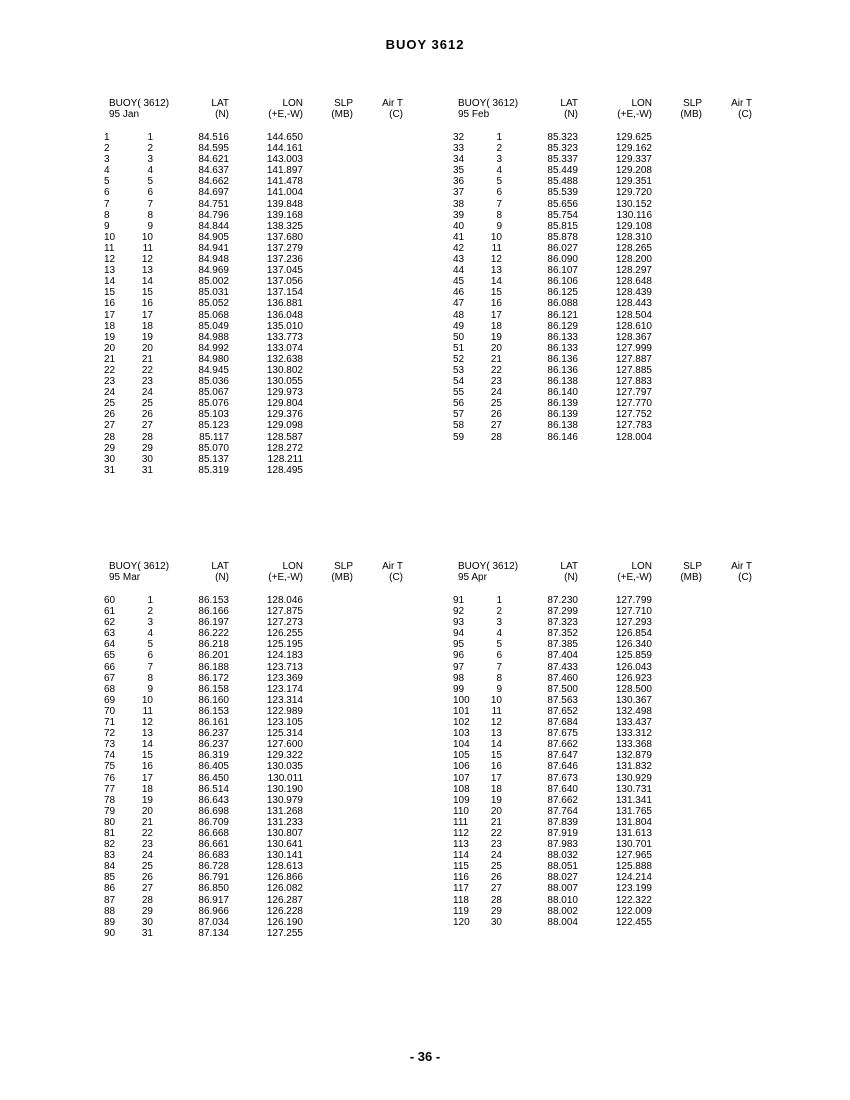 Image resolution: width=850 pixels, height=1100 pixels. What do you see at coordinates (499, 160) in the screenshot?
I see `cell-day: 3` at bounding box center [499, 160].